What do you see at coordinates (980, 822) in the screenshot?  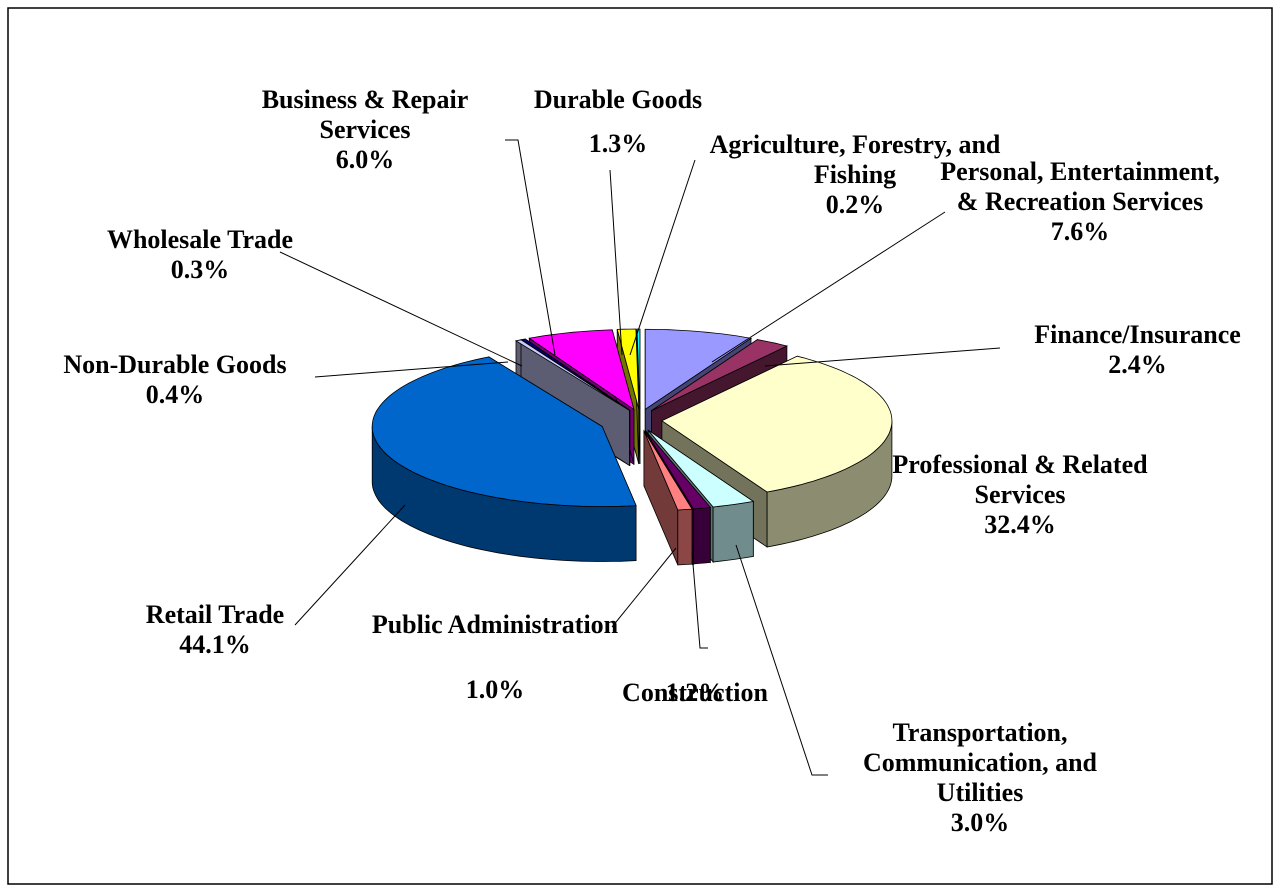 I see `value-label: 3.0%` at bounding box center [980, 822].